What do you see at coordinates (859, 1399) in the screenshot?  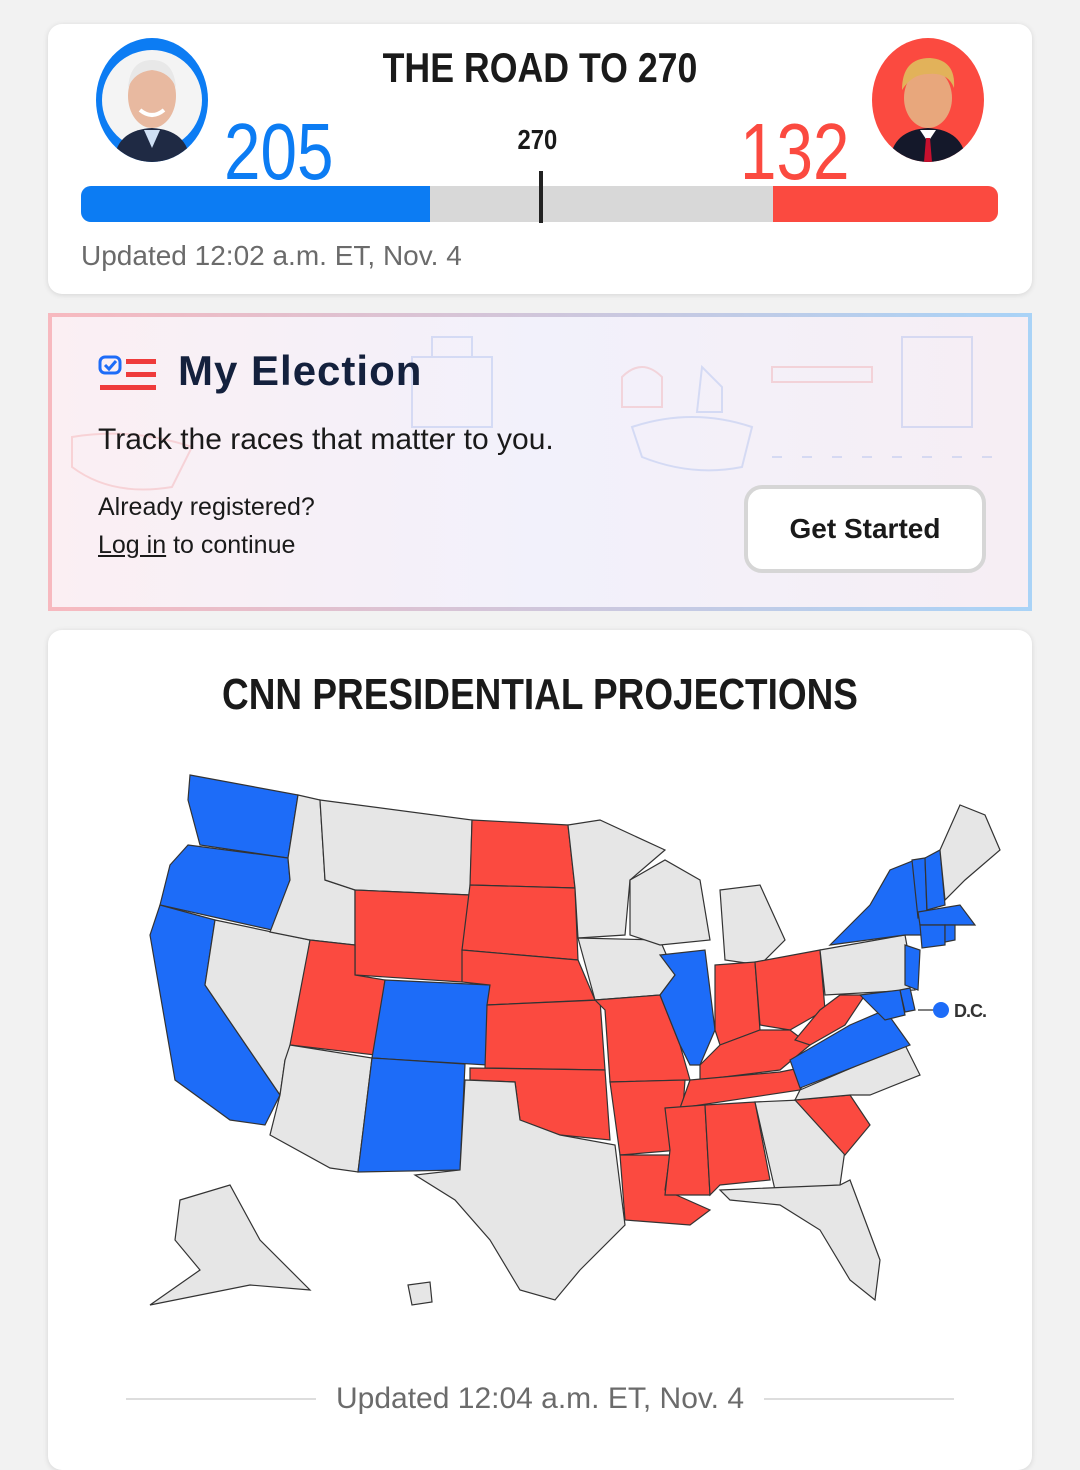 I see `divider-right` at bounding box center [859, 1399].